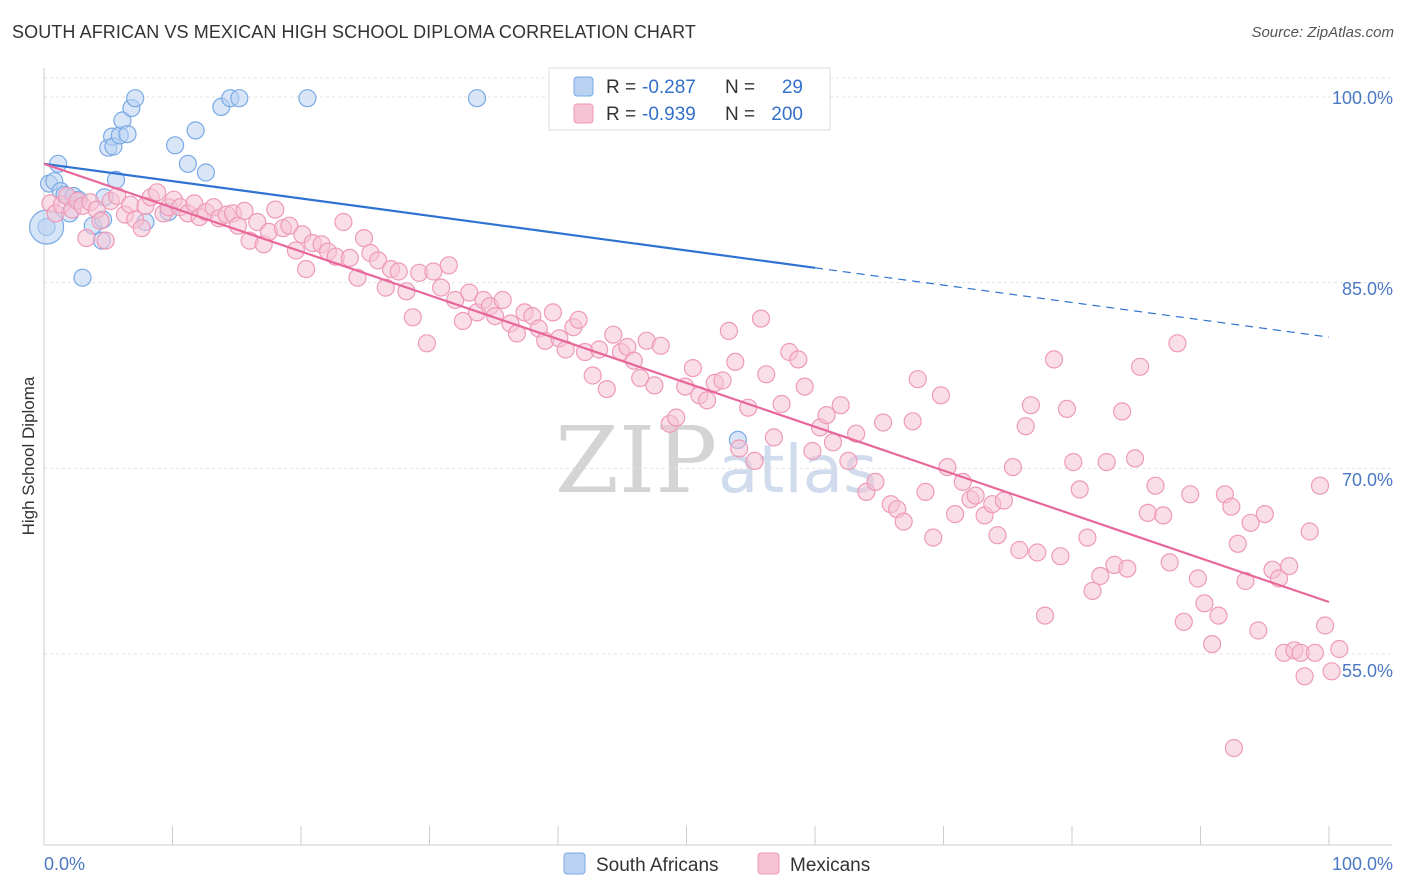 The width and height of the screenshot is (1406, 892). I want to click on bottom-legend-label-south-africans: South Africans, so click(657, 865).